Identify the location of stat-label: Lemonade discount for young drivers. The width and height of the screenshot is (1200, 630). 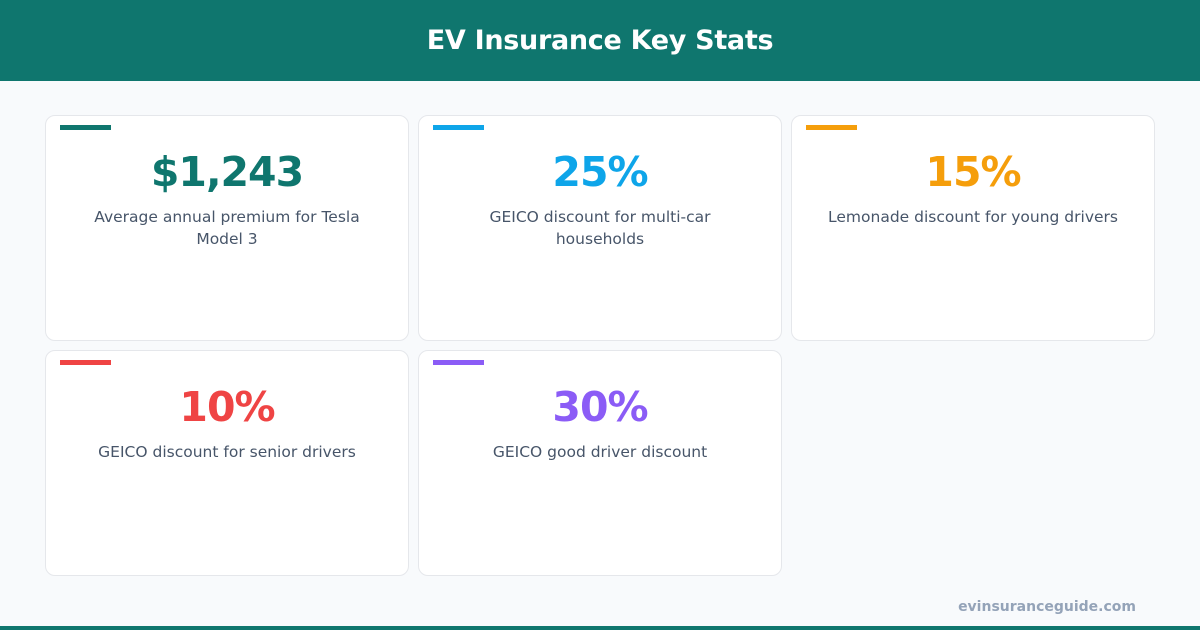
(973, 217).